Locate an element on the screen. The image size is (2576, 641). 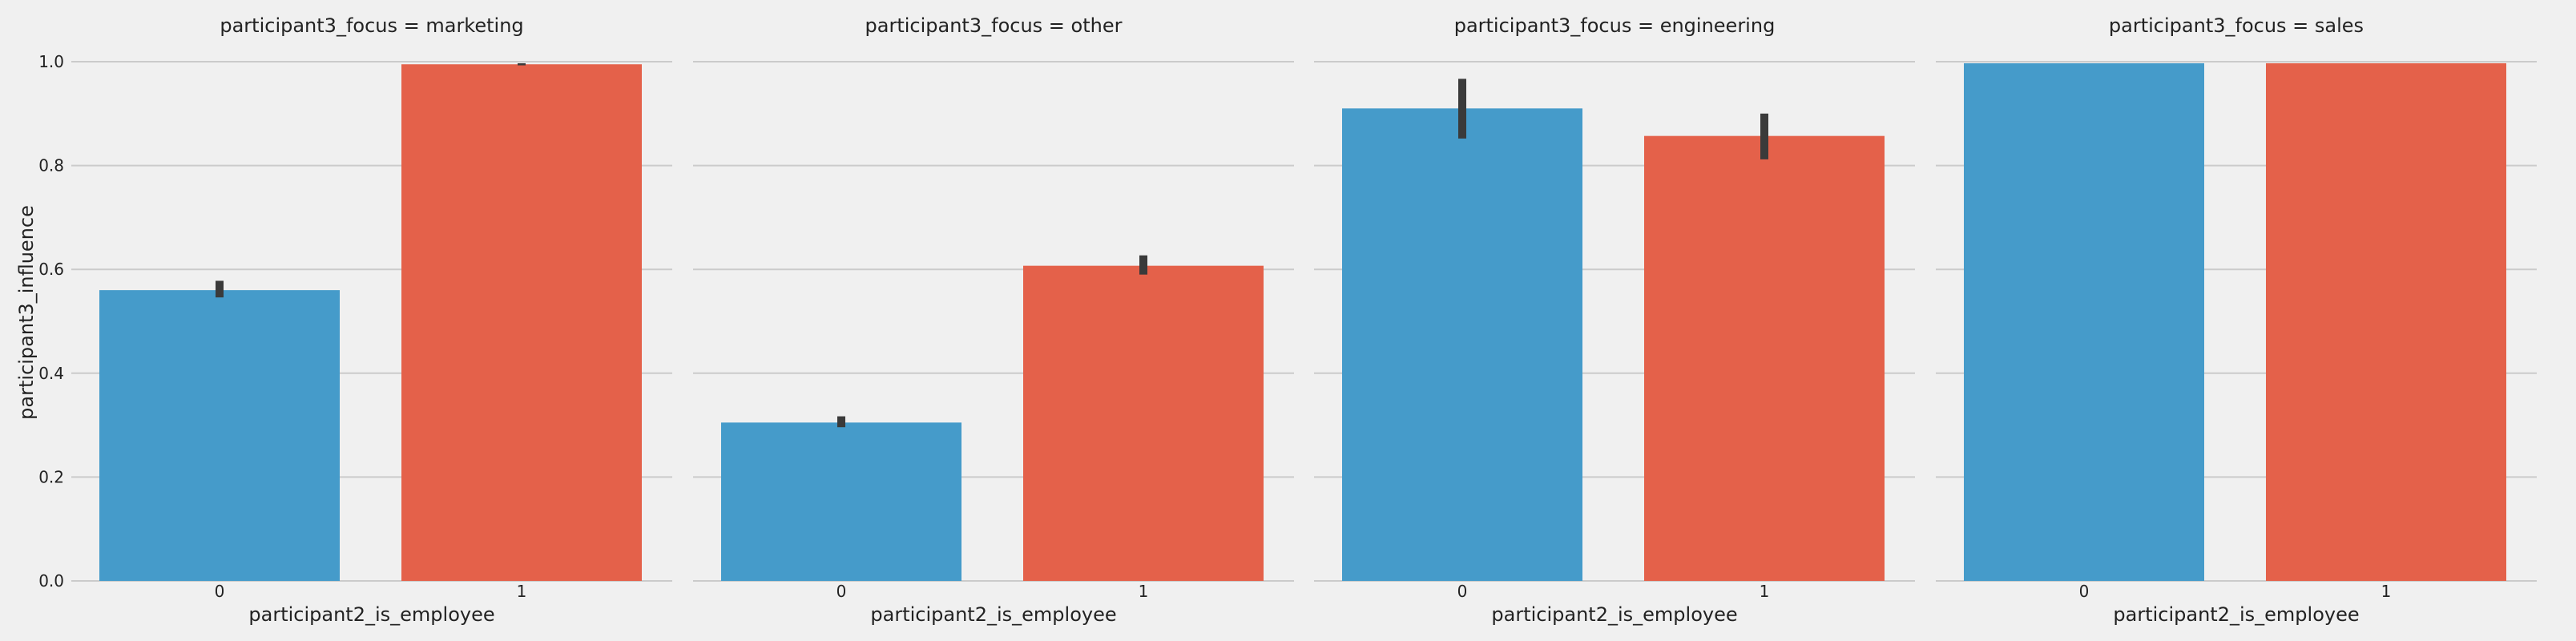
y-tick-label: 0.0 is located at coordinates (51, 581).